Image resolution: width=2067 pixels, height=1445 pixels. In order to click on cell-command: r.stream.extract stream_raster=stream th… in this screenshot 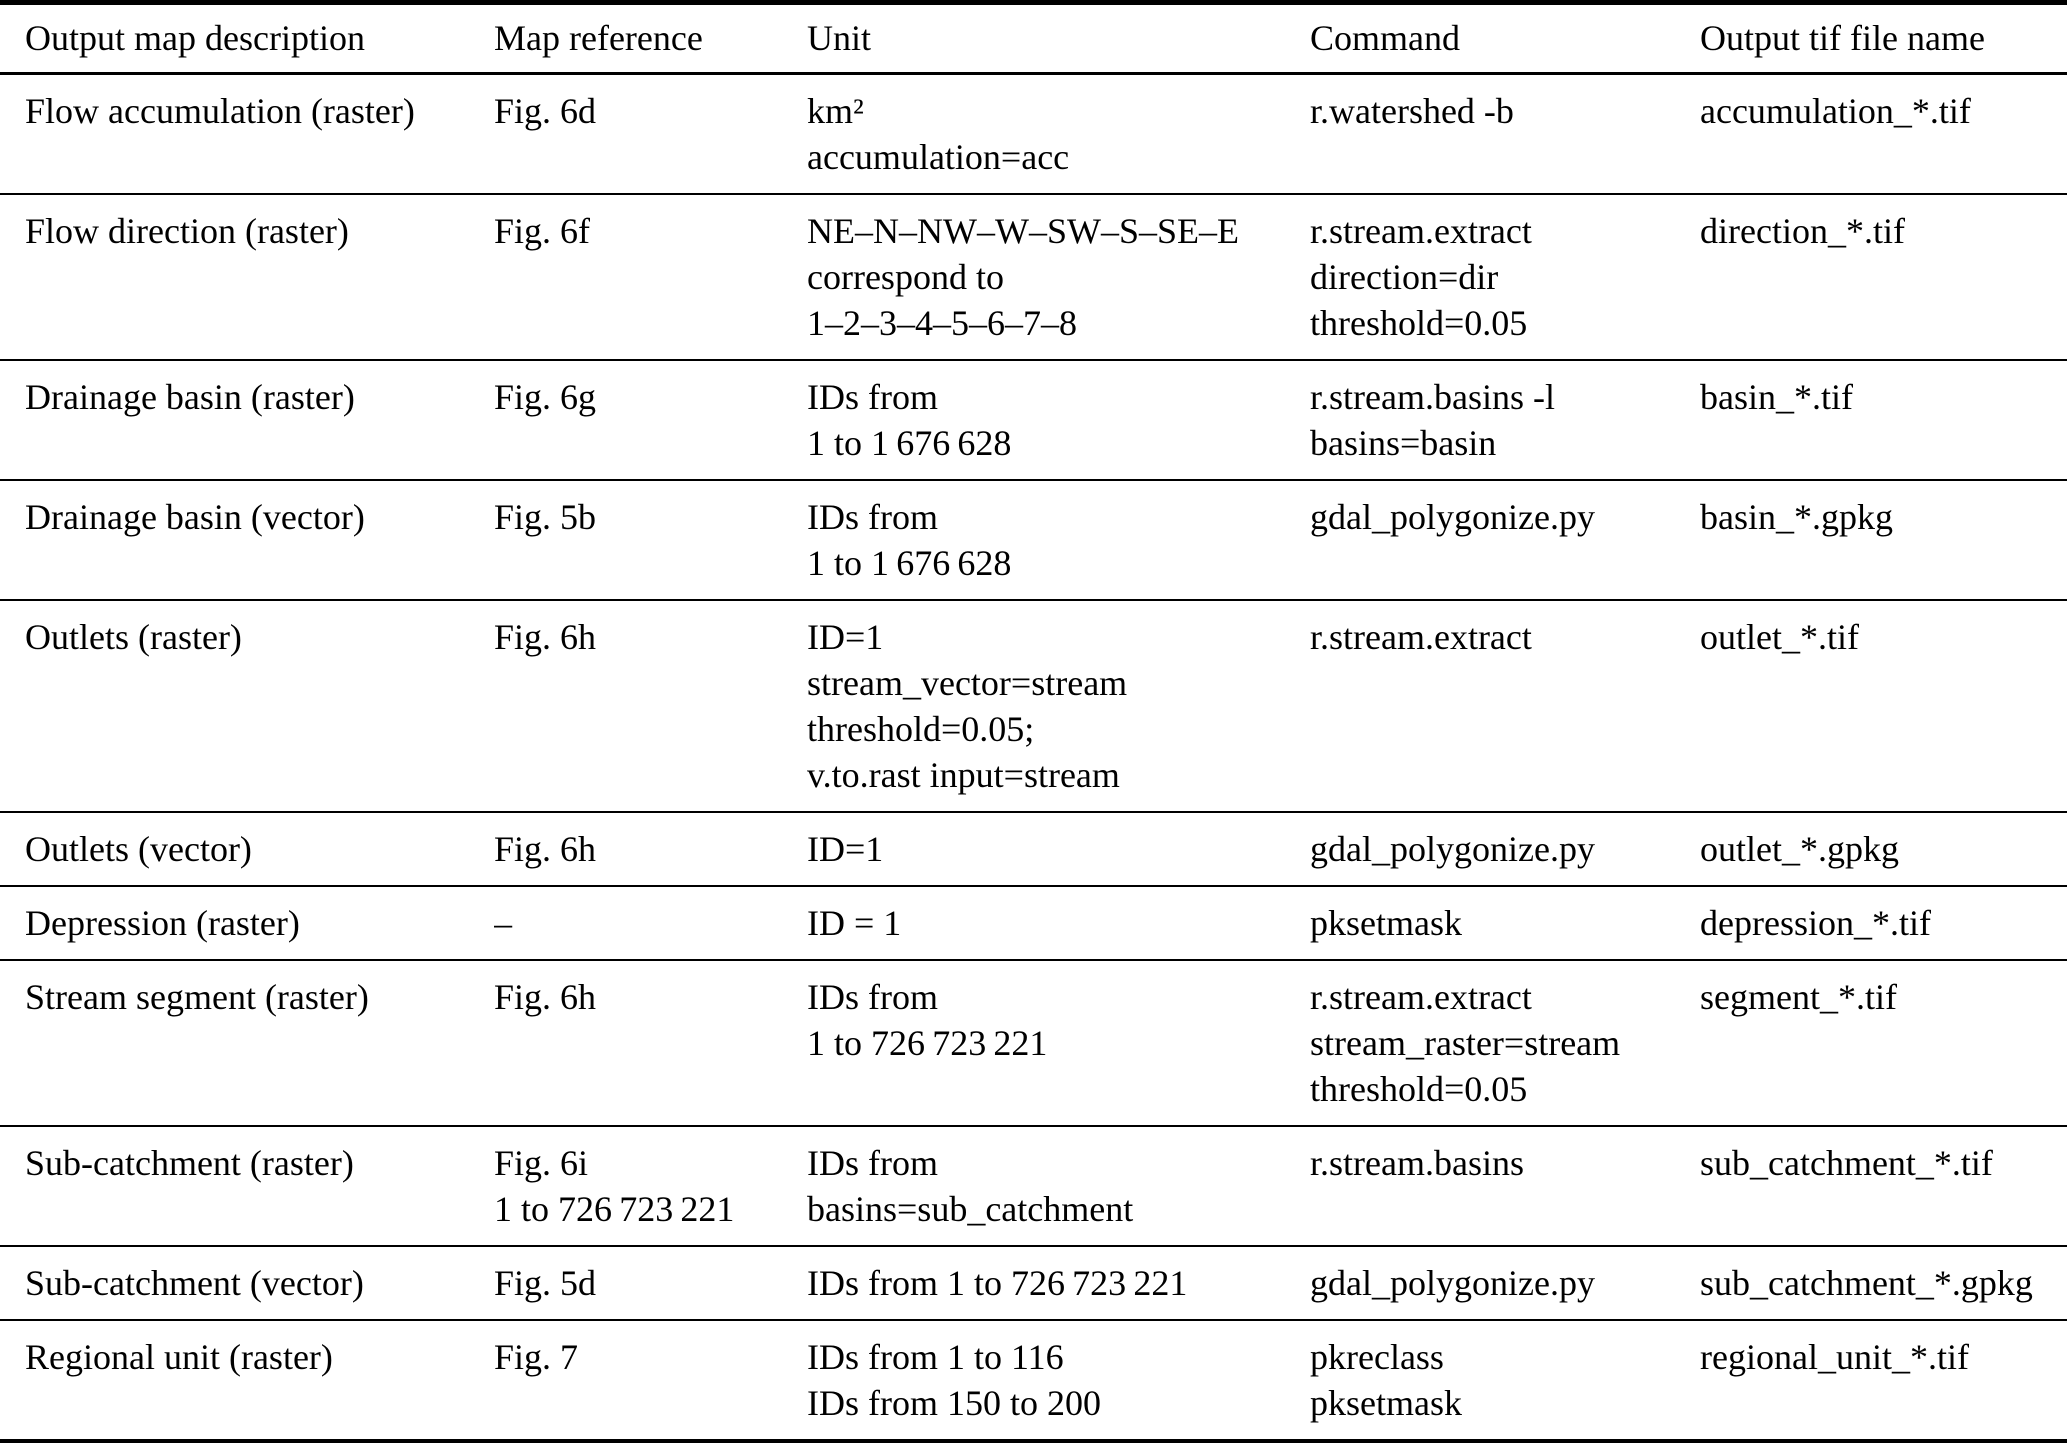, I will do `click(1505, 1042)`.